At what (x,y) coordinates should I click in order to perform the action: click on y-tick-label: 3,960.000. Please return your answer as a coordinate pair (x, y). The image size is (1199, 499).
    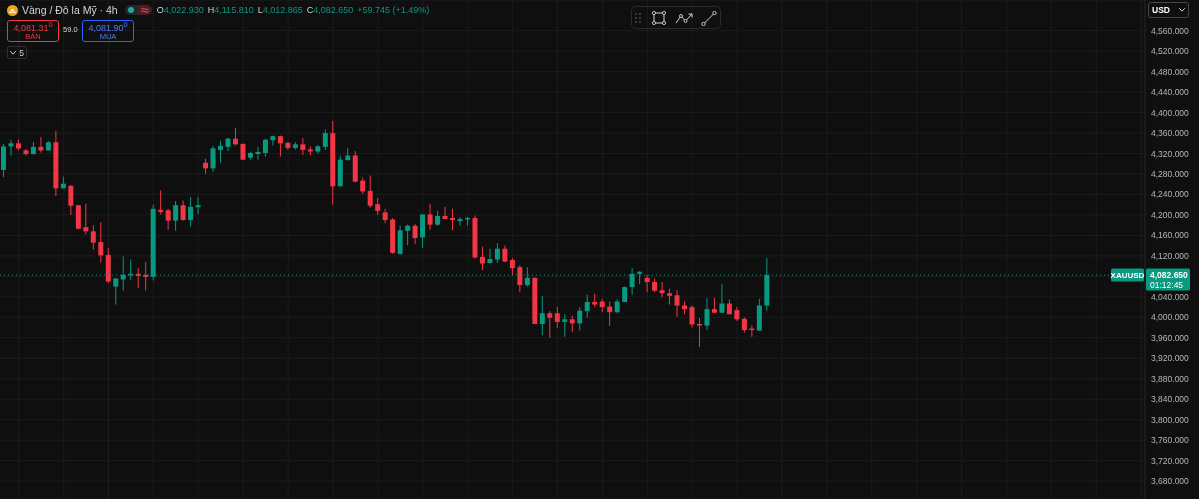
    Looking at the image, I should click on (1170, 337).